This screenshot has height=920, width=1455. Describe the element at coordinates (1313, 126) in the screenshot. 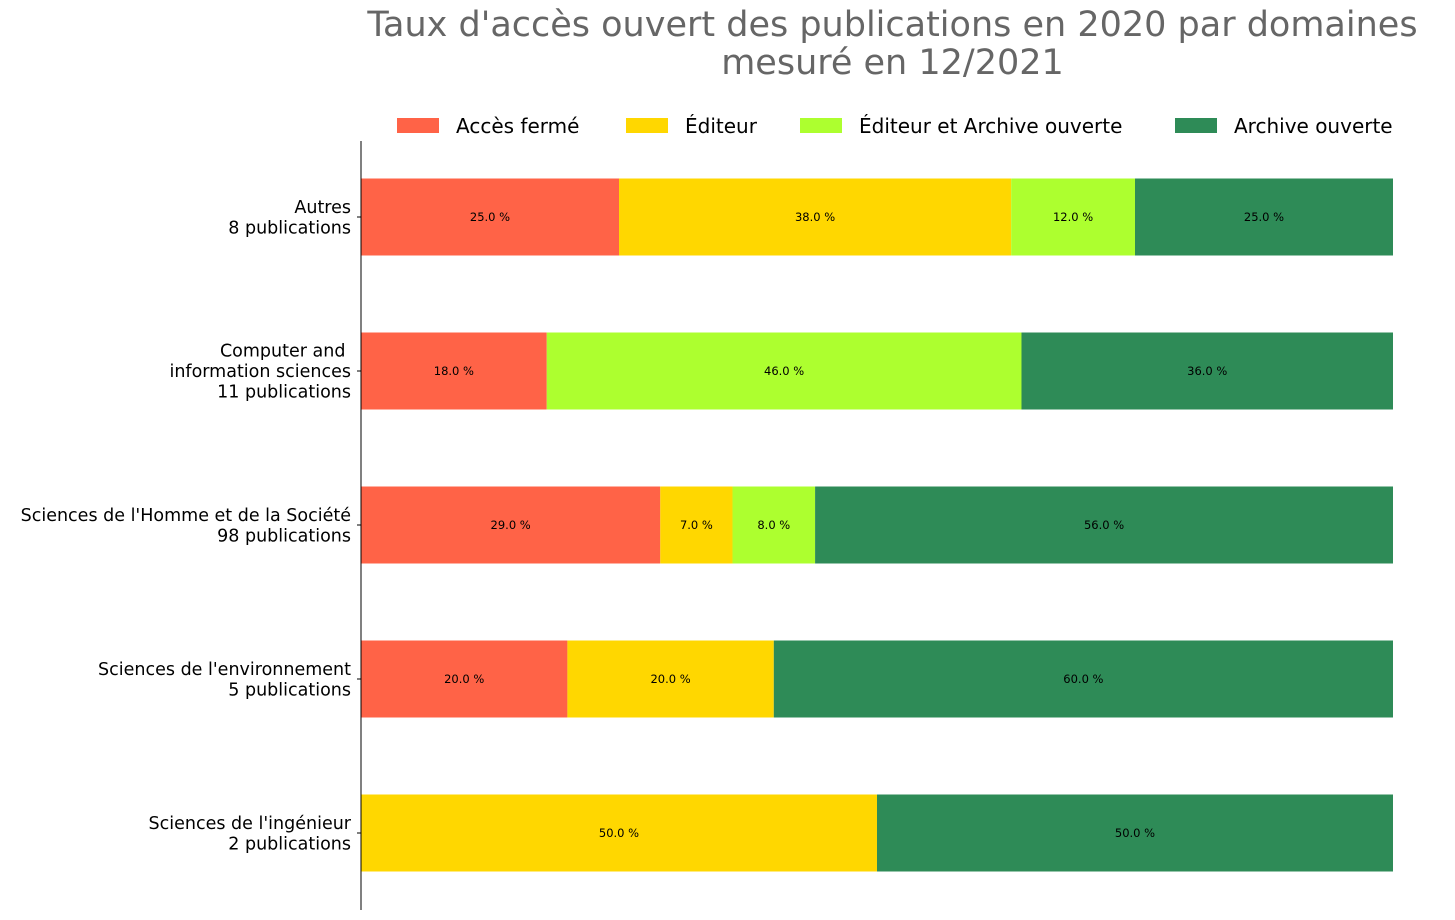

I see `legend-label: Archive ouverte` at that location.